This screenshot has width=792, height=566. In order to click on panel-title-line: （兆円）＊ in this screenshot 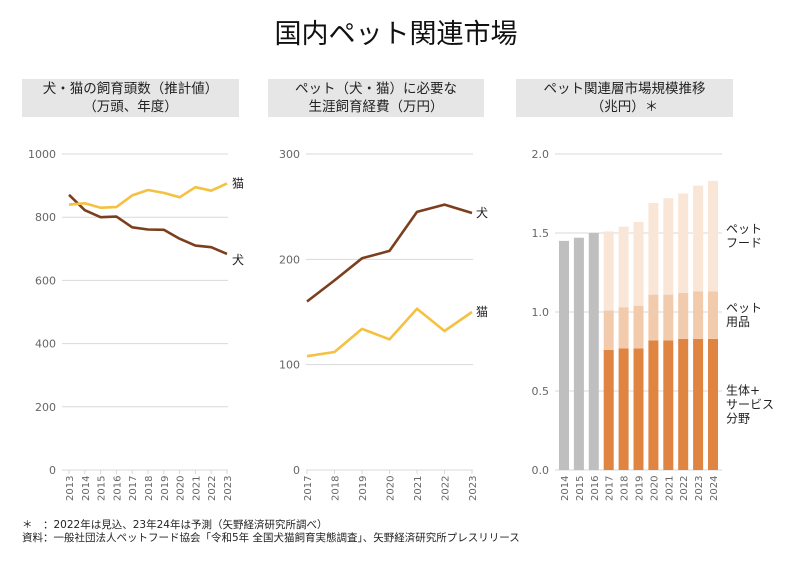, I will do `click(624, 107)`.